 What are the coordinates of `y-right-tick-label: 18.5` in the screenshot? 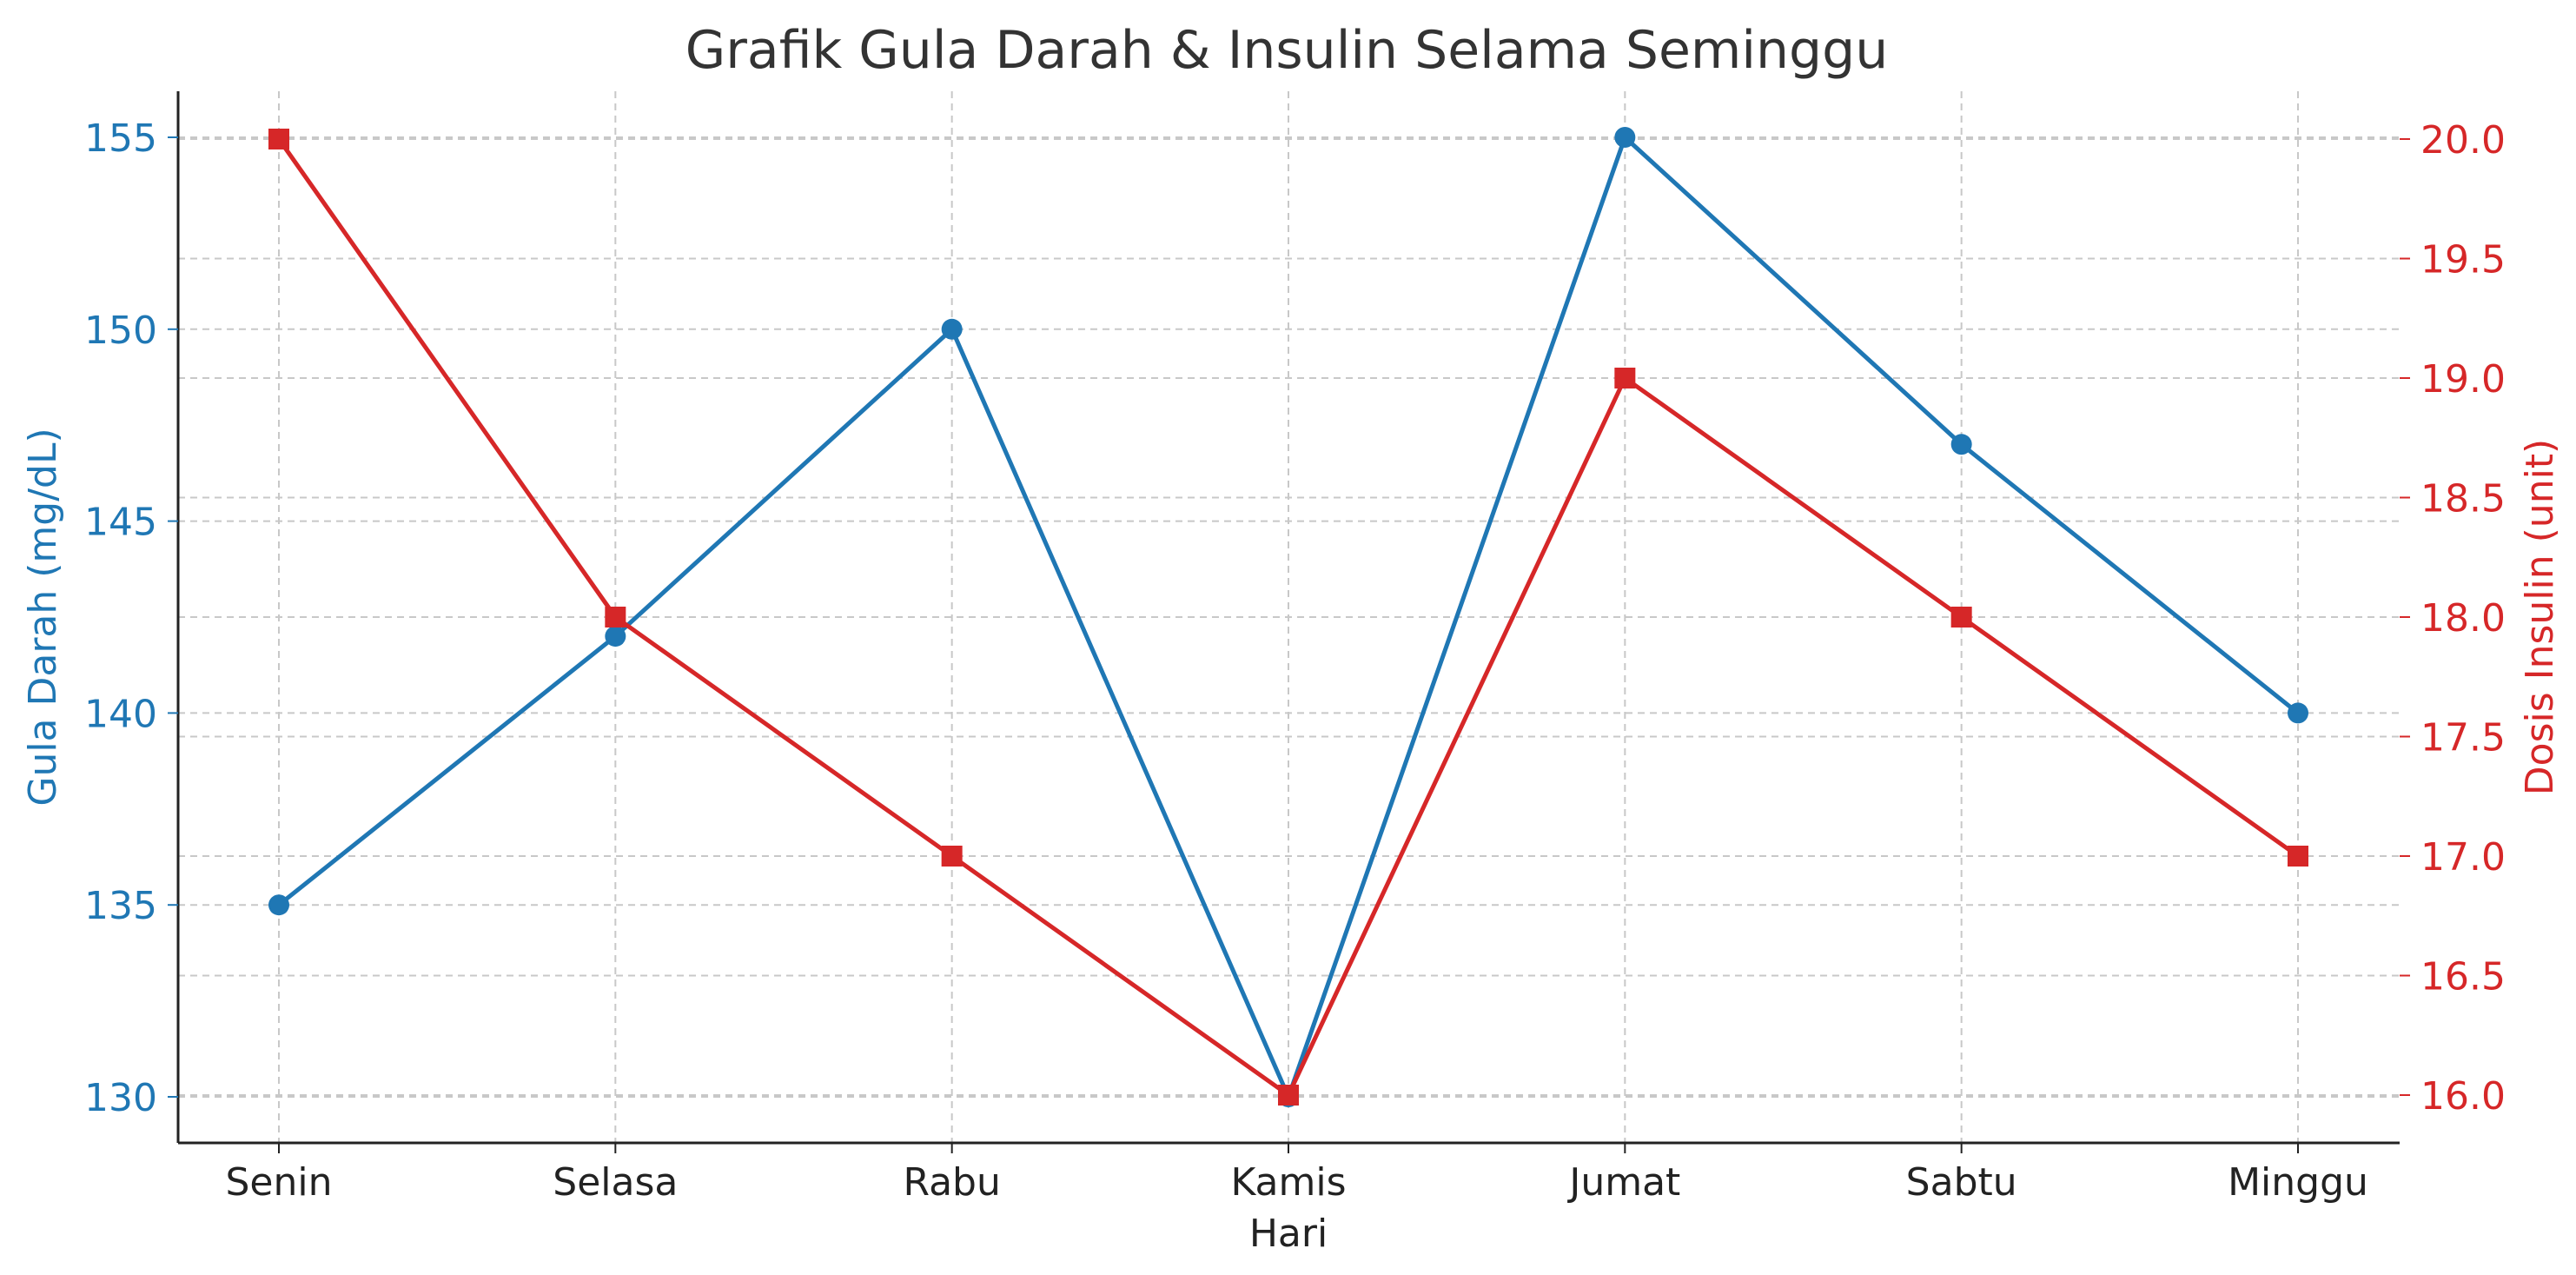 It's located at (2463, 499).